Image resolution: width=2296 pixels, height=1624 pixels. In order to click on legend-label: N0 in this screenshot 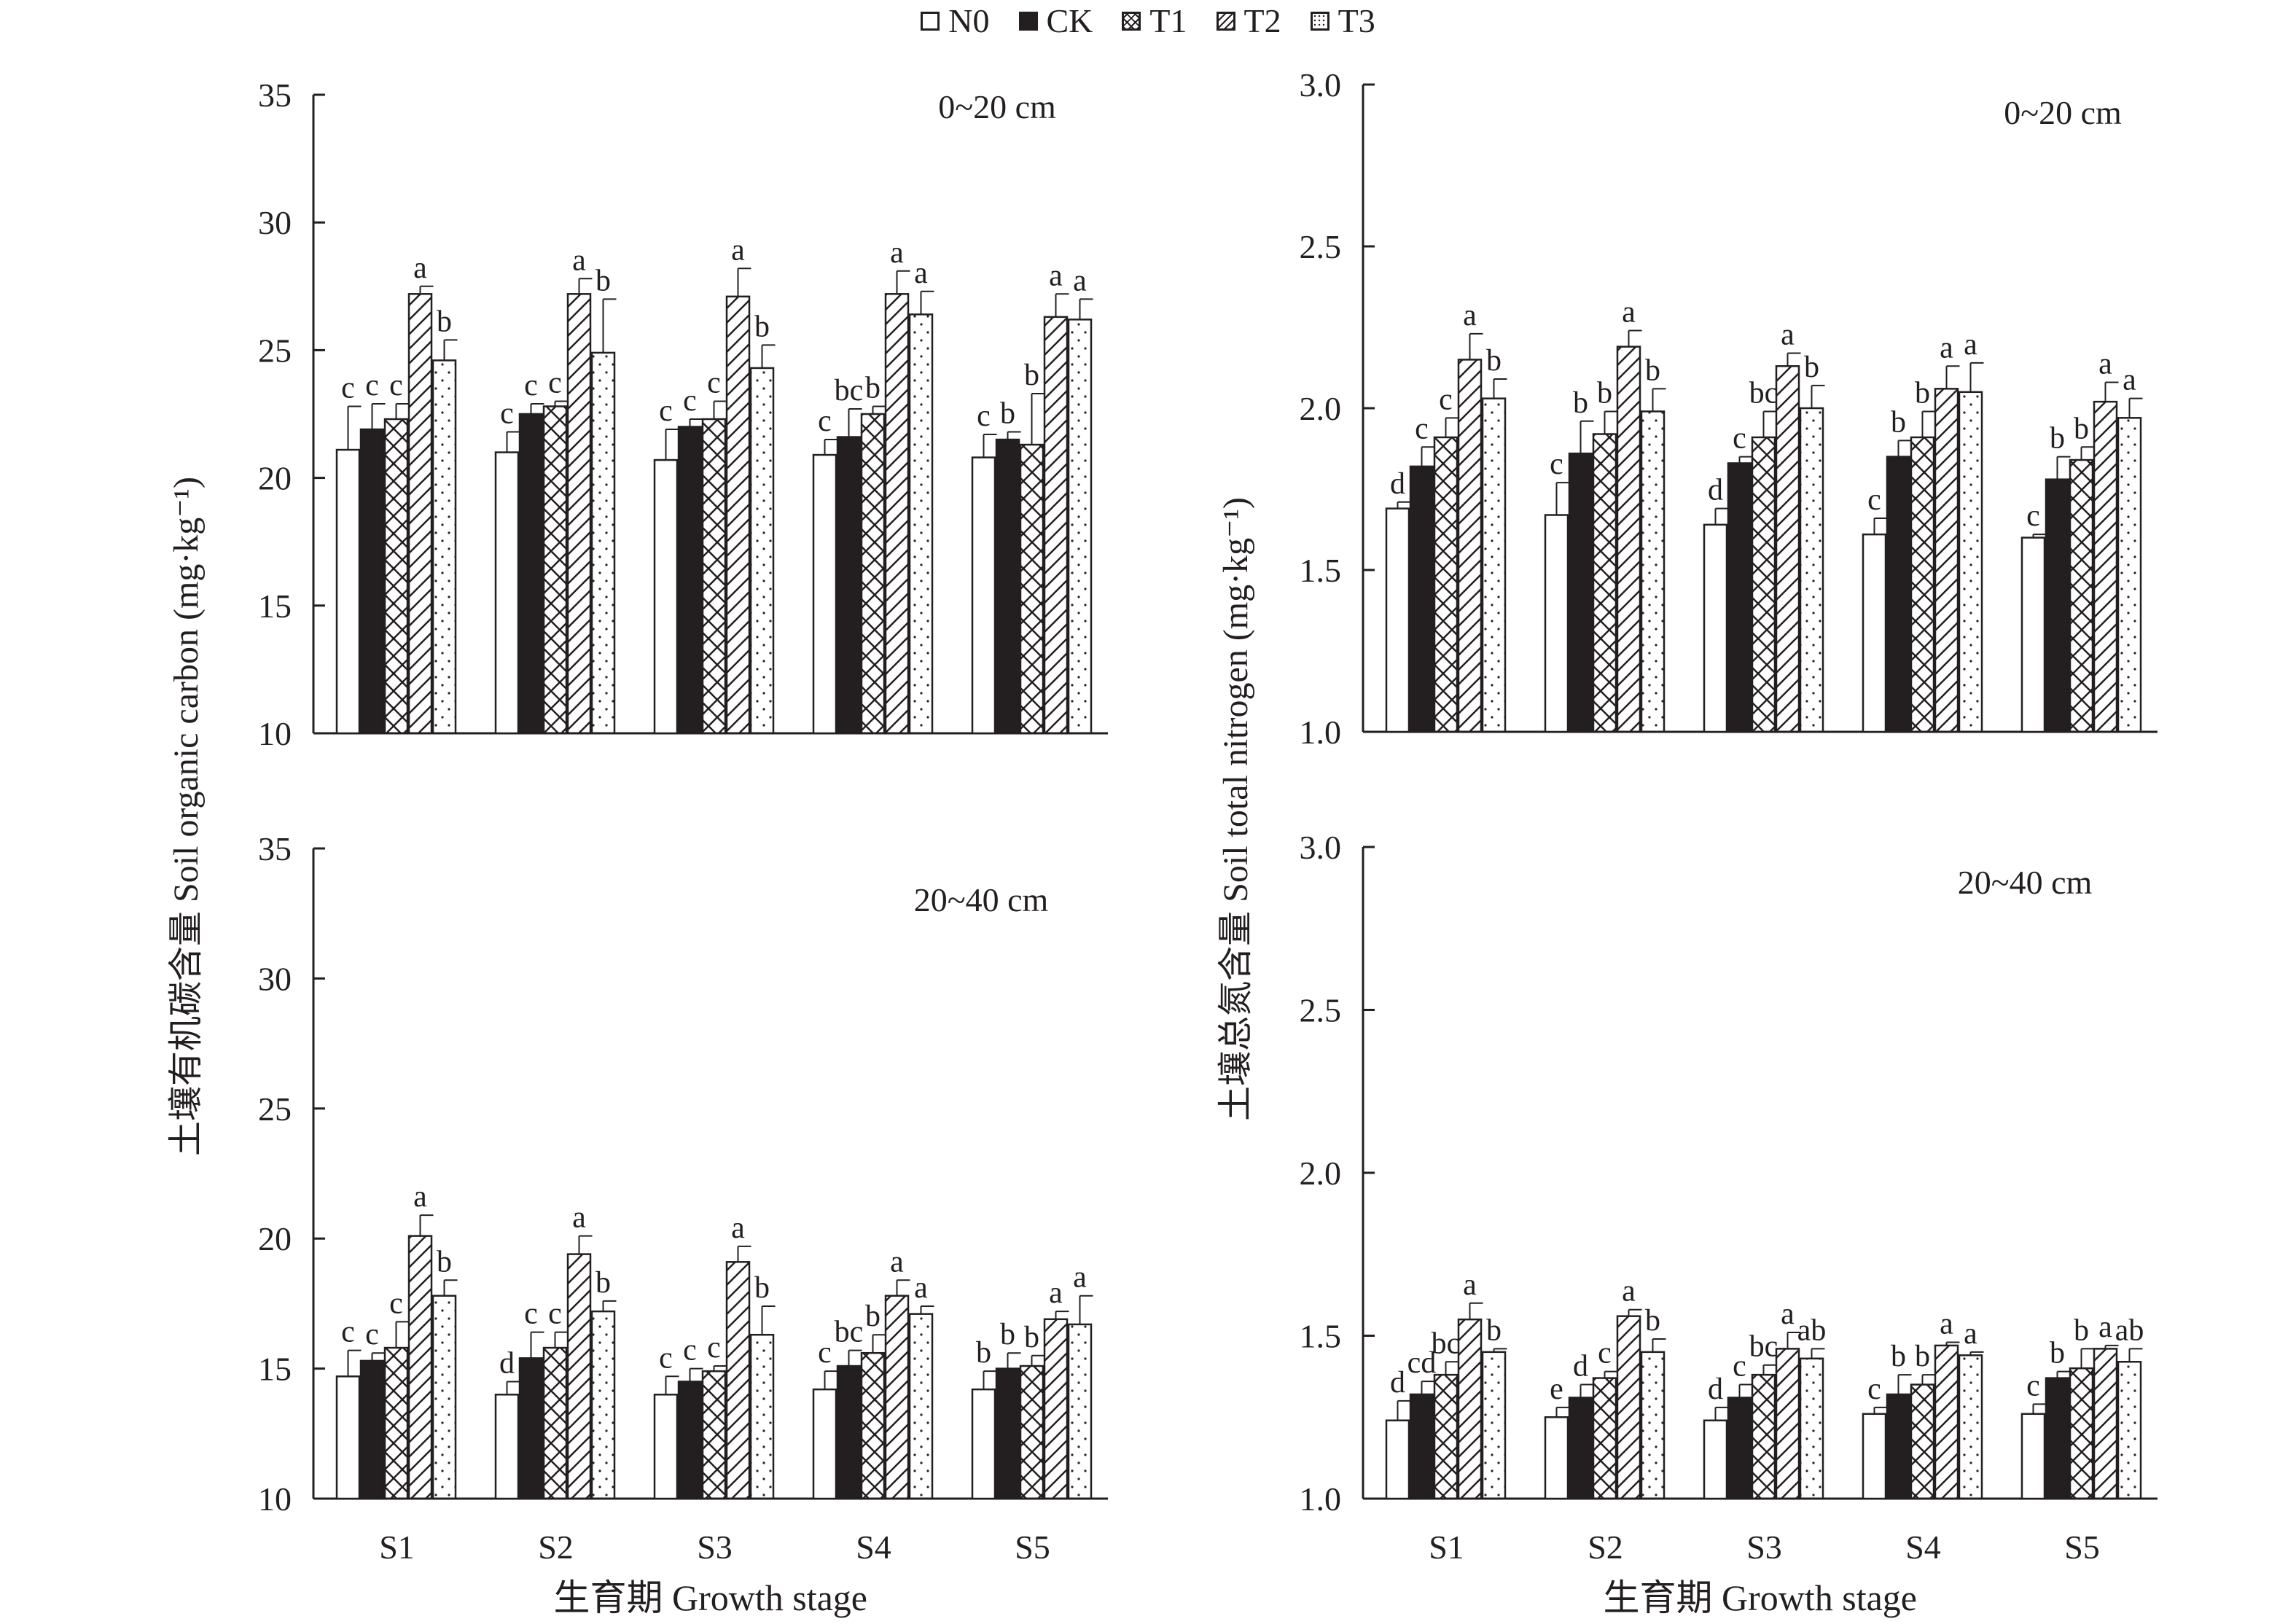, I will do `click(969, 20)`.